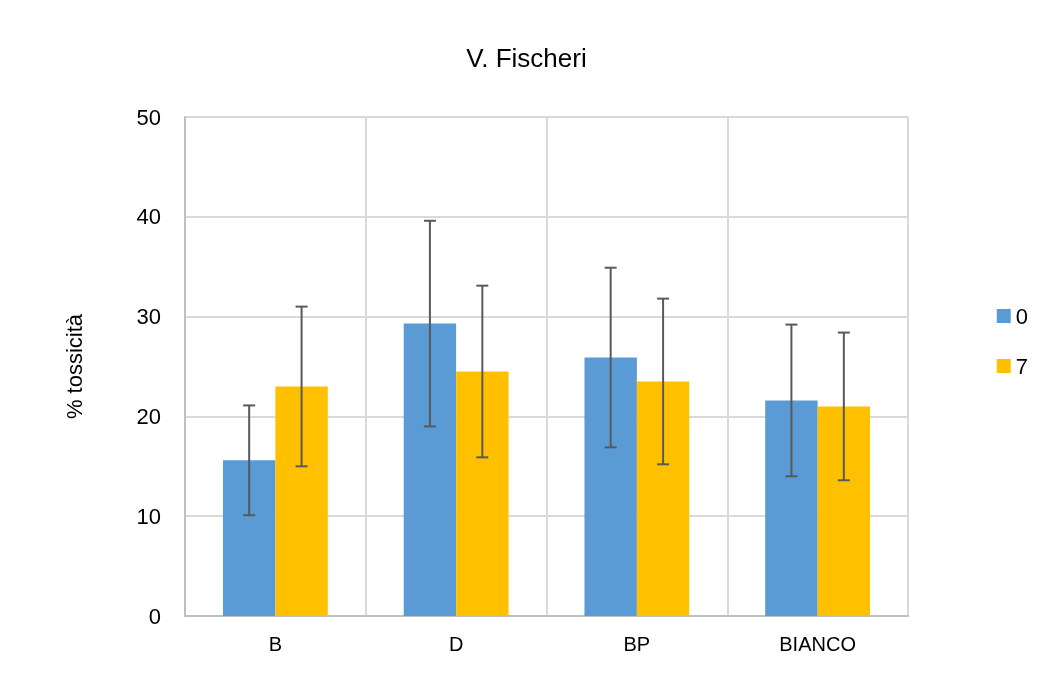  I want to click on y-axis-title: % tossicità, so click(74, 366).